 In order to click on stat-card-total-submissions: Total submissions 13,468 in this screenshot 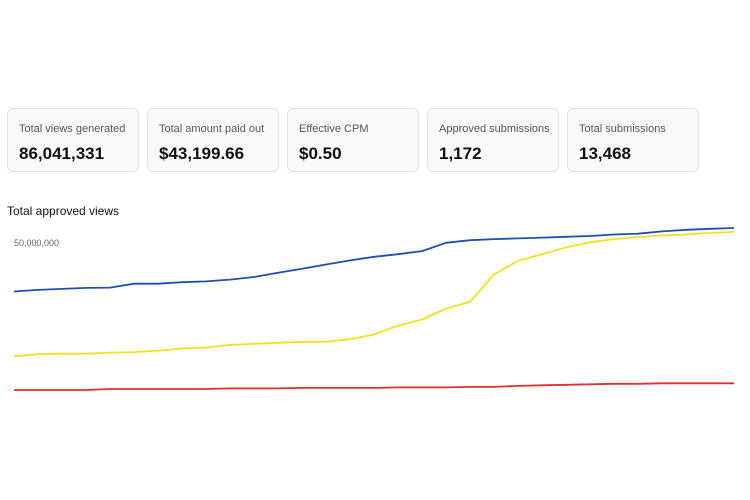, I will do `click(633, 140)`.